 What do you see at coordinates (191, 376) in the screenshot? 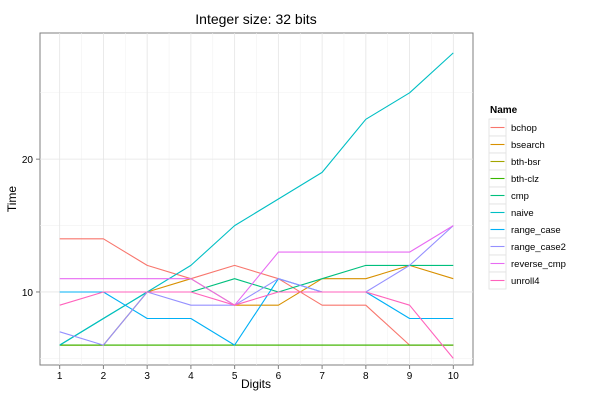
I see `x-tick-label: 4` at bounding box center [191, 376].